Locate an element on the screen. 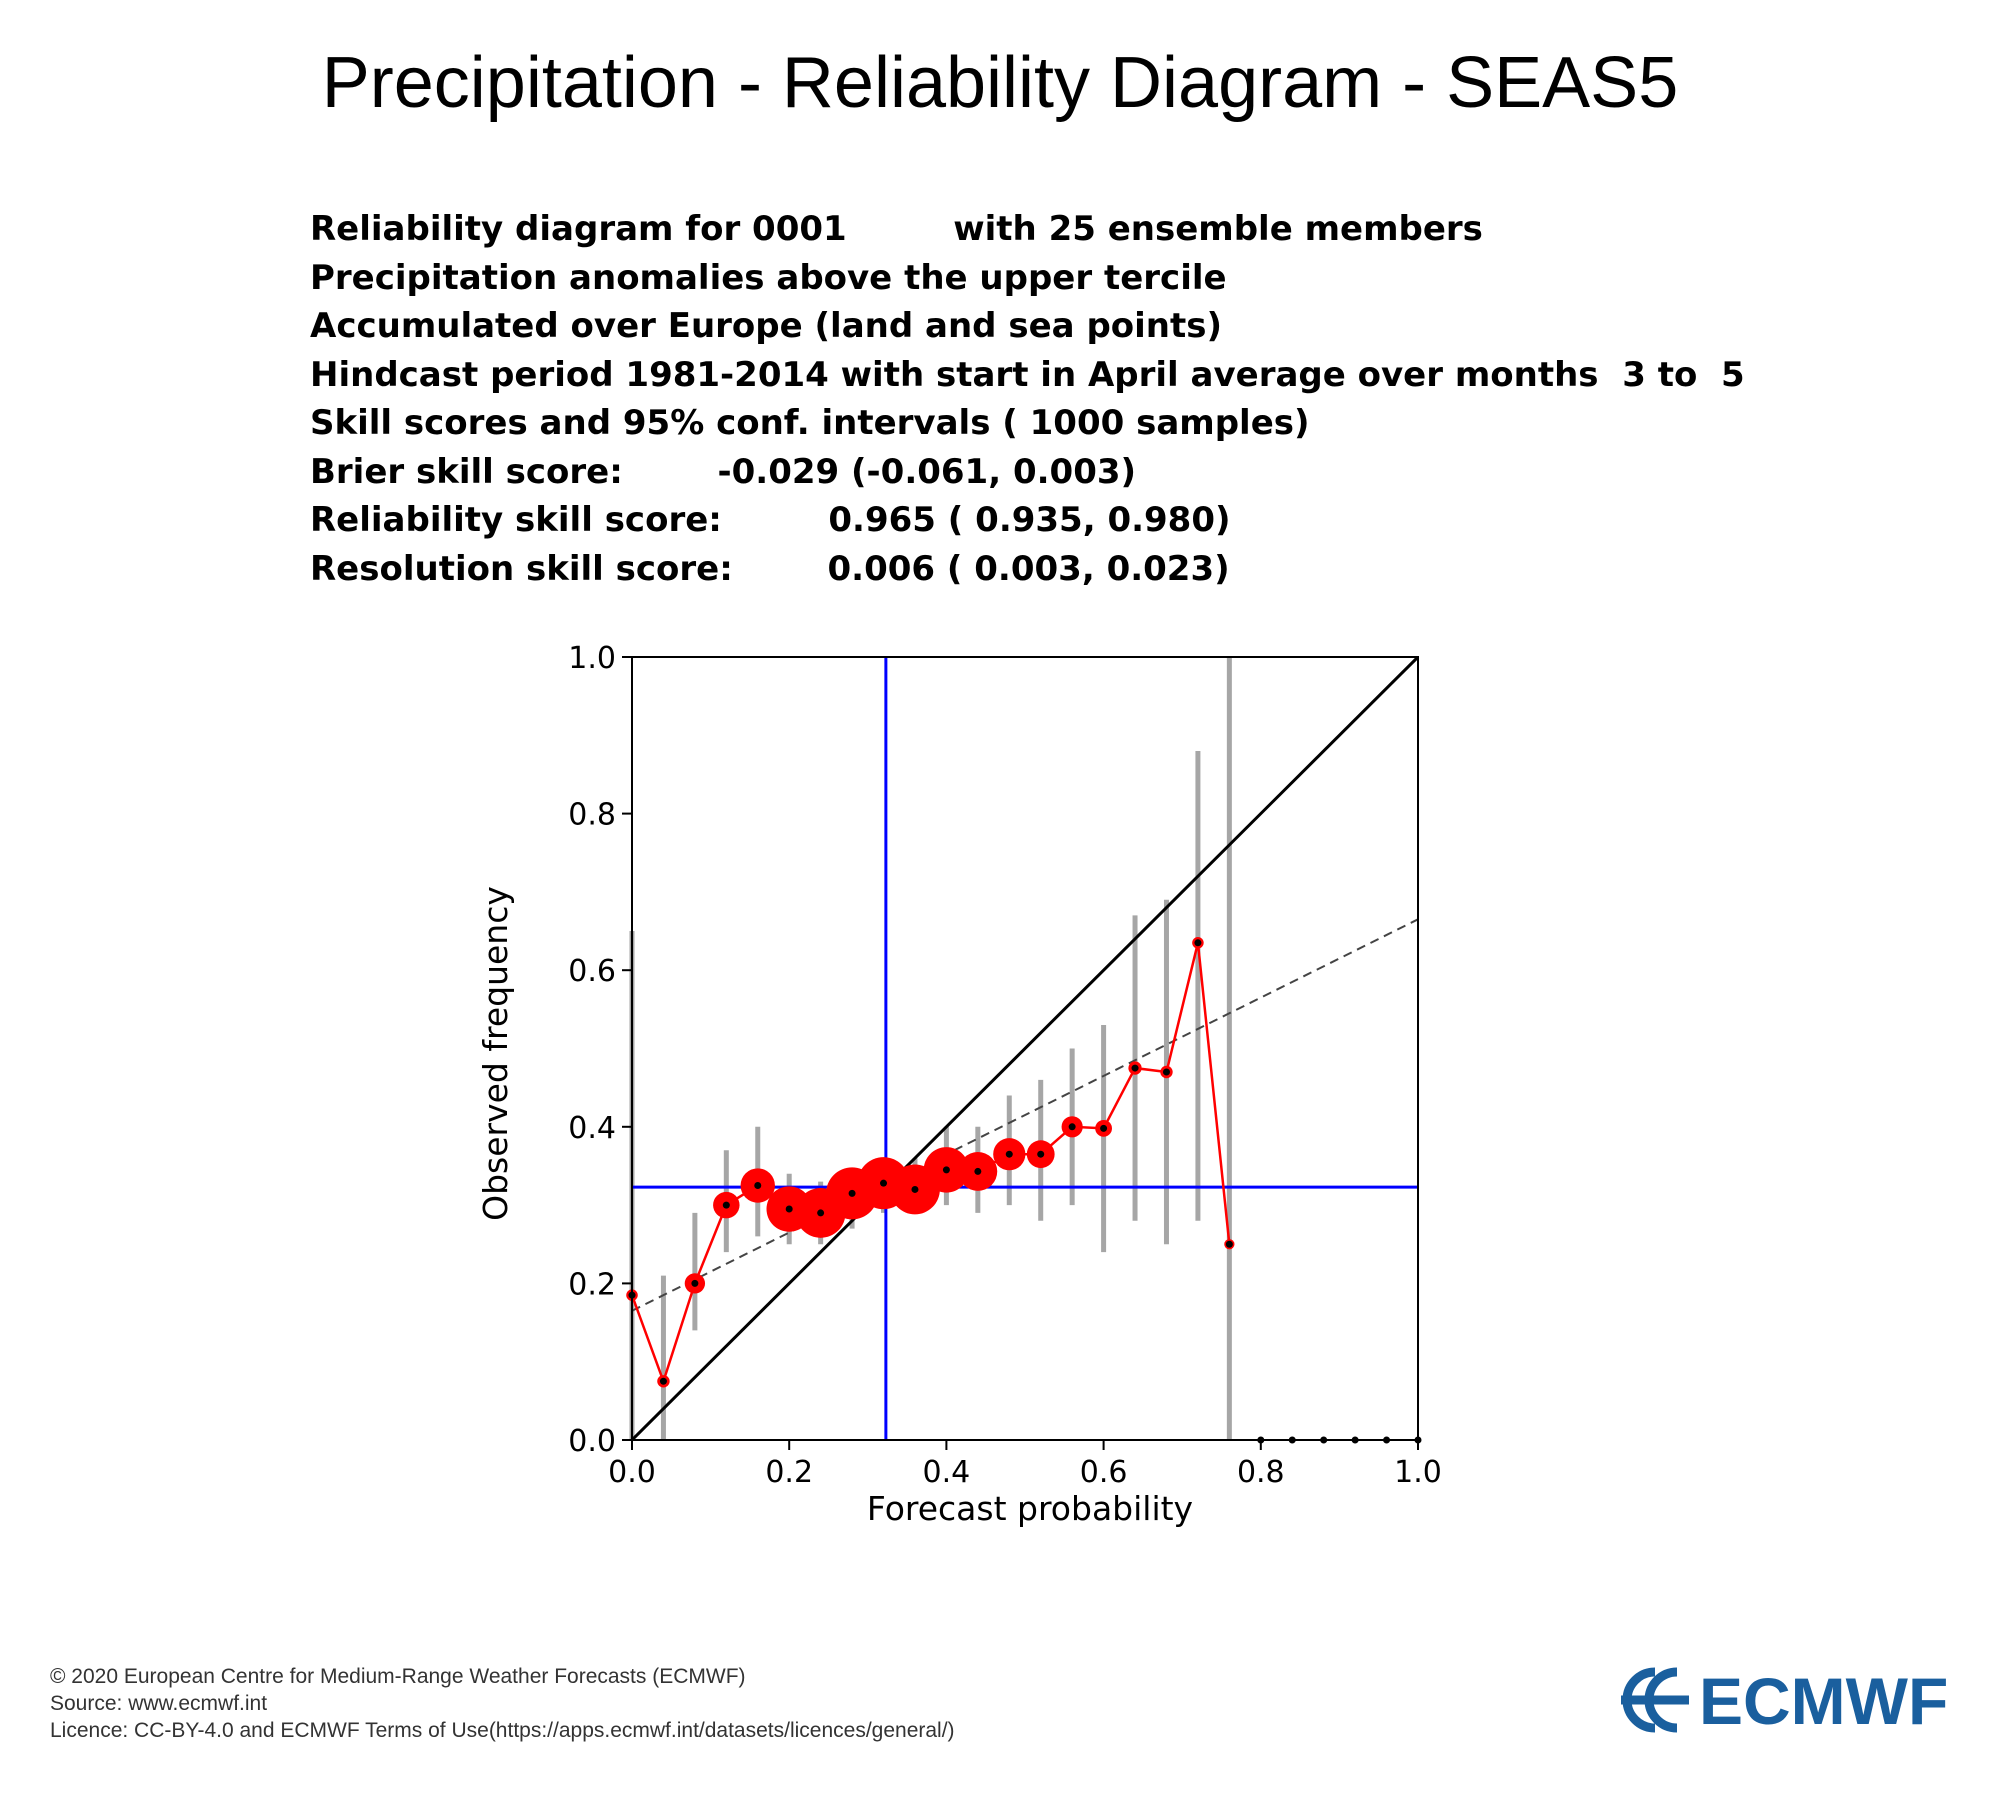 The image size is (2000, 1800). y-tick-label: 1.0 is located at coordinates (592, 658).